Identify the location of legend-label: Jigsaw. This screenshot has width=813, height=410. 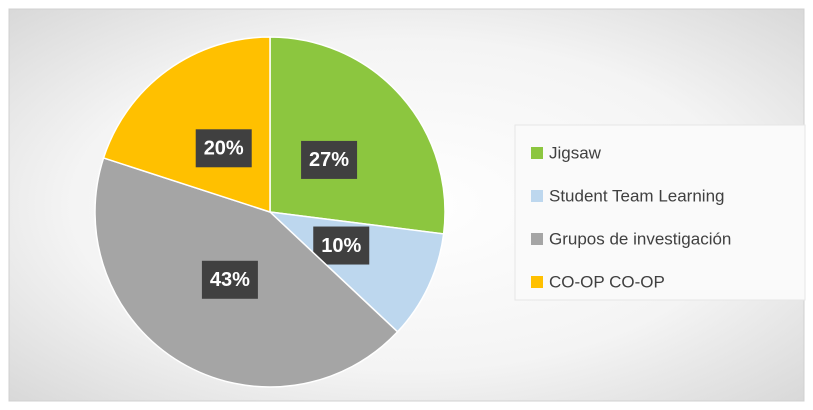
(575, 152).